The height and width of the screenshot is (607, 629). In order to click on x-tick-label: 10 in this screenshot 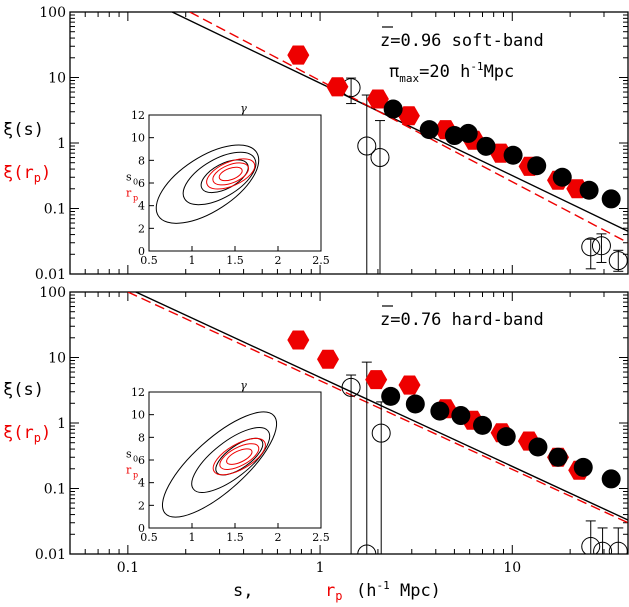, I will do `click(512, 568)`.